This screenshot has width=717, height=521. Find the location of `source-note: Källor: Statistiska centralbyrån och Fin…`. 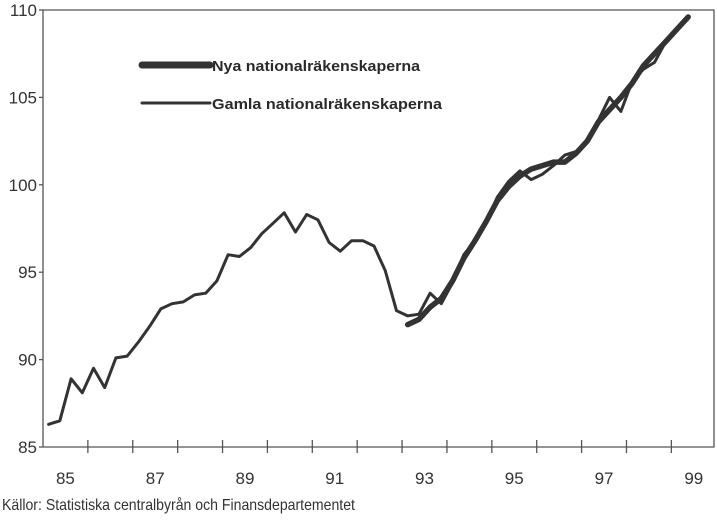

source-note: Källor: Statistiska centralbyrån och Fin… is located at coordinates (178, 505).